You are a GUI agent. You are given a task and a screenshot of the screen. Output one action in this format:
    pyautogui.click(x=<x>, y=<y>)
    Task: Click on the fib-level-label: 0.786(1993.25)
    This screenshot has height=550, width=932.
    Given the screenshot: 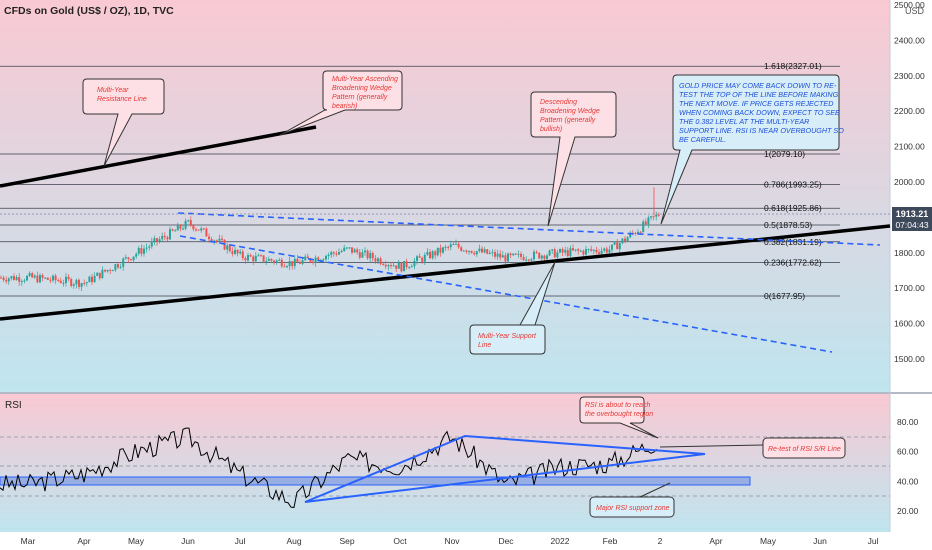 What is the action you would take?
    pyautogui.click(x=793, y=184)
    